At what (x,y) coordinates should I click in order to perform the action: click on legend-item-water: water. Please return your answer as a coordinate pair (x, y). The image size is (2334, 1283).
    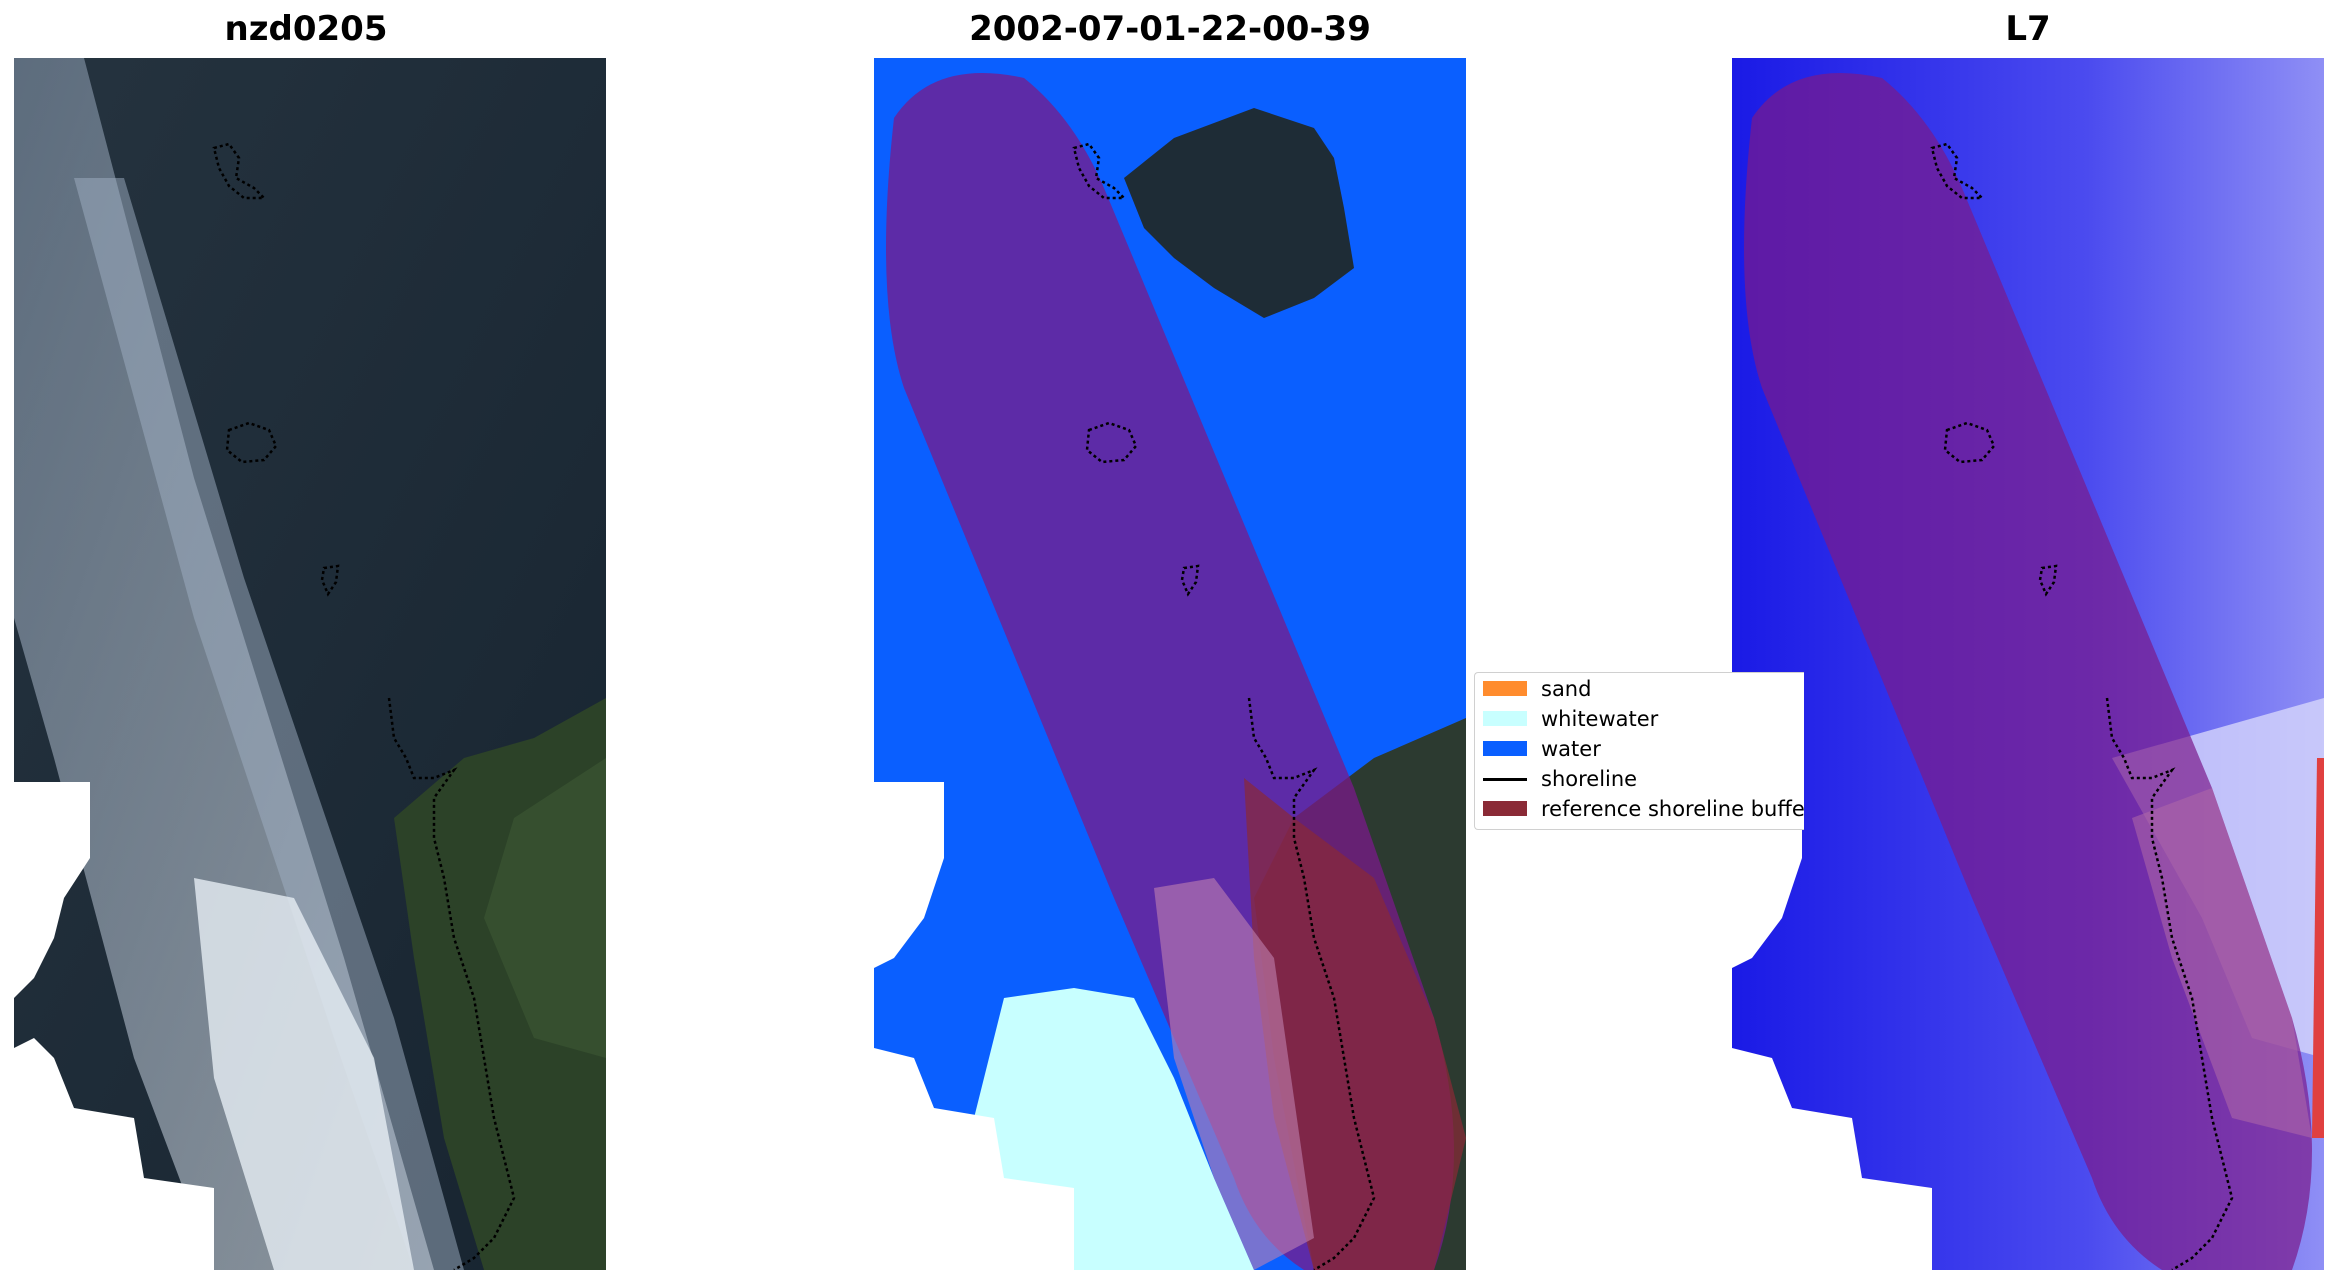
    Looking at the image, I should click on (1639, 749).